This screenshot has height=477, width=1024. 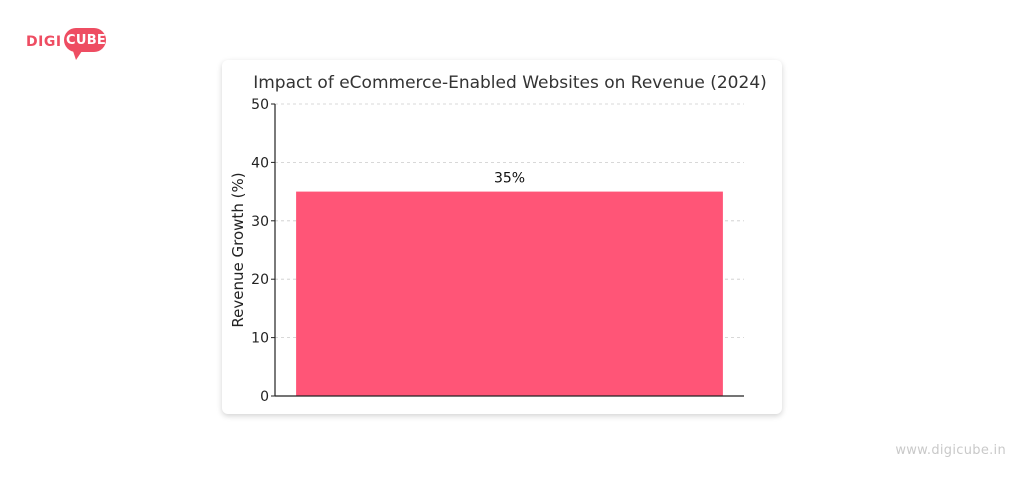 I want to click on y-tick-label: 30, so click(x=260, y=222).